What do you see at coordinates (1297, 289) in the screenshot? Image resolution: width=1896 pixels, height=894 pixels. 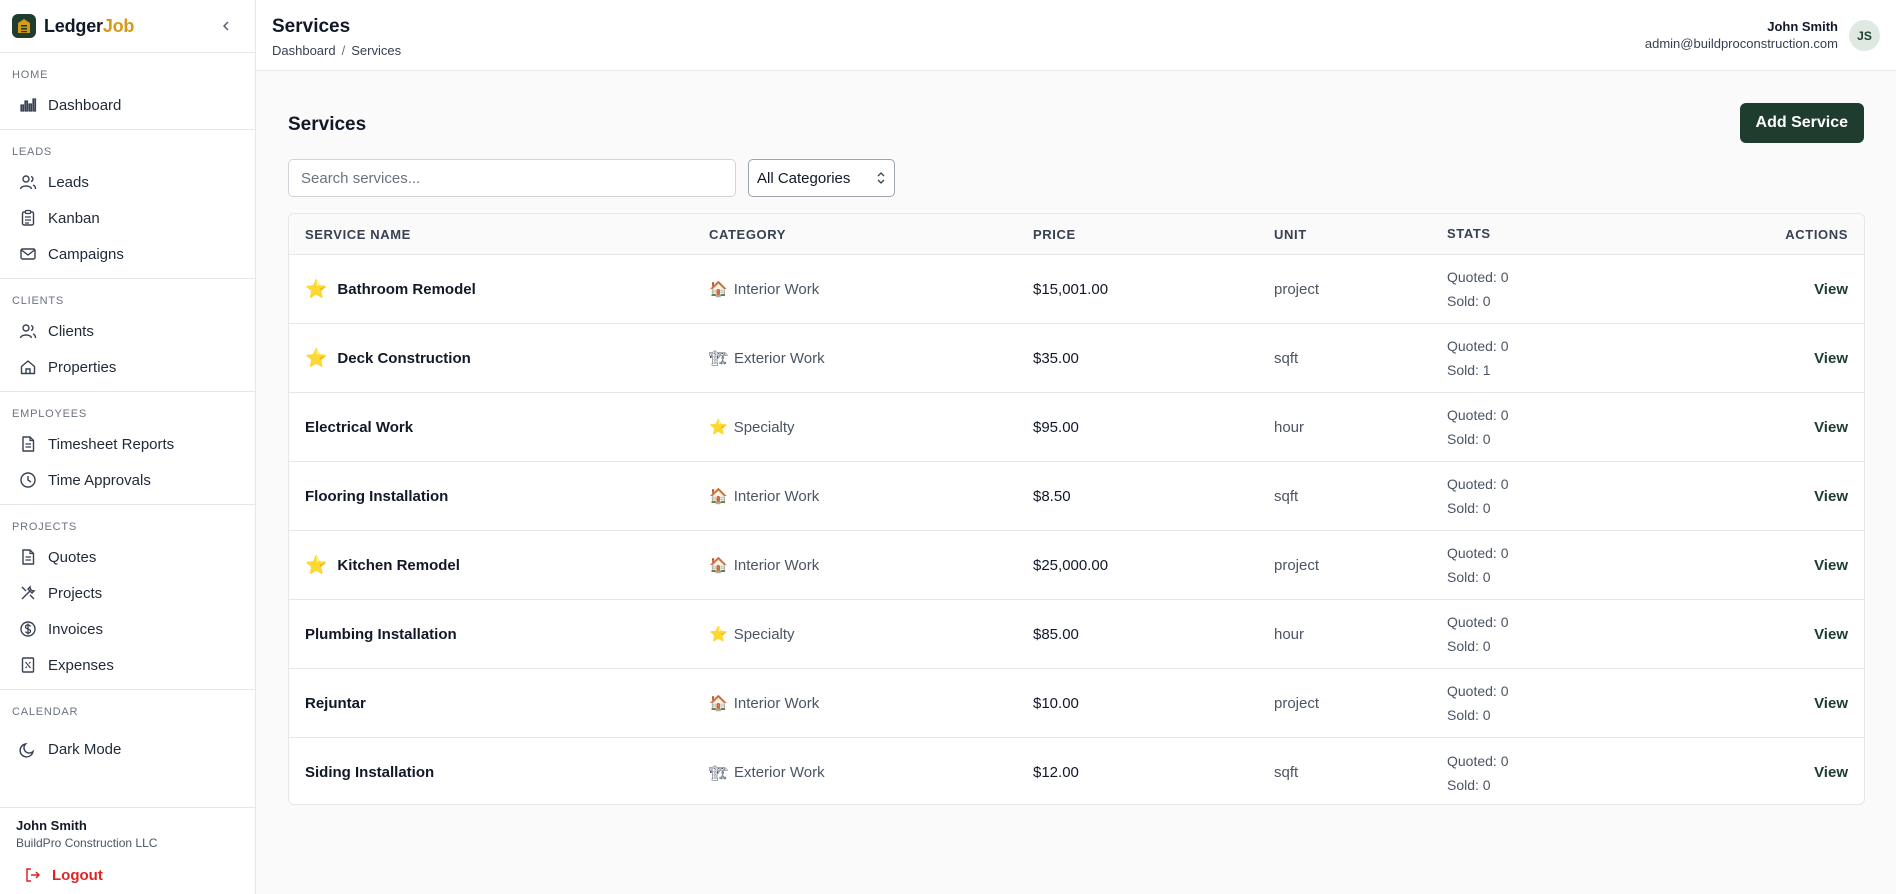 I see `unit-cell: project` at bounding box center [1297, 289].